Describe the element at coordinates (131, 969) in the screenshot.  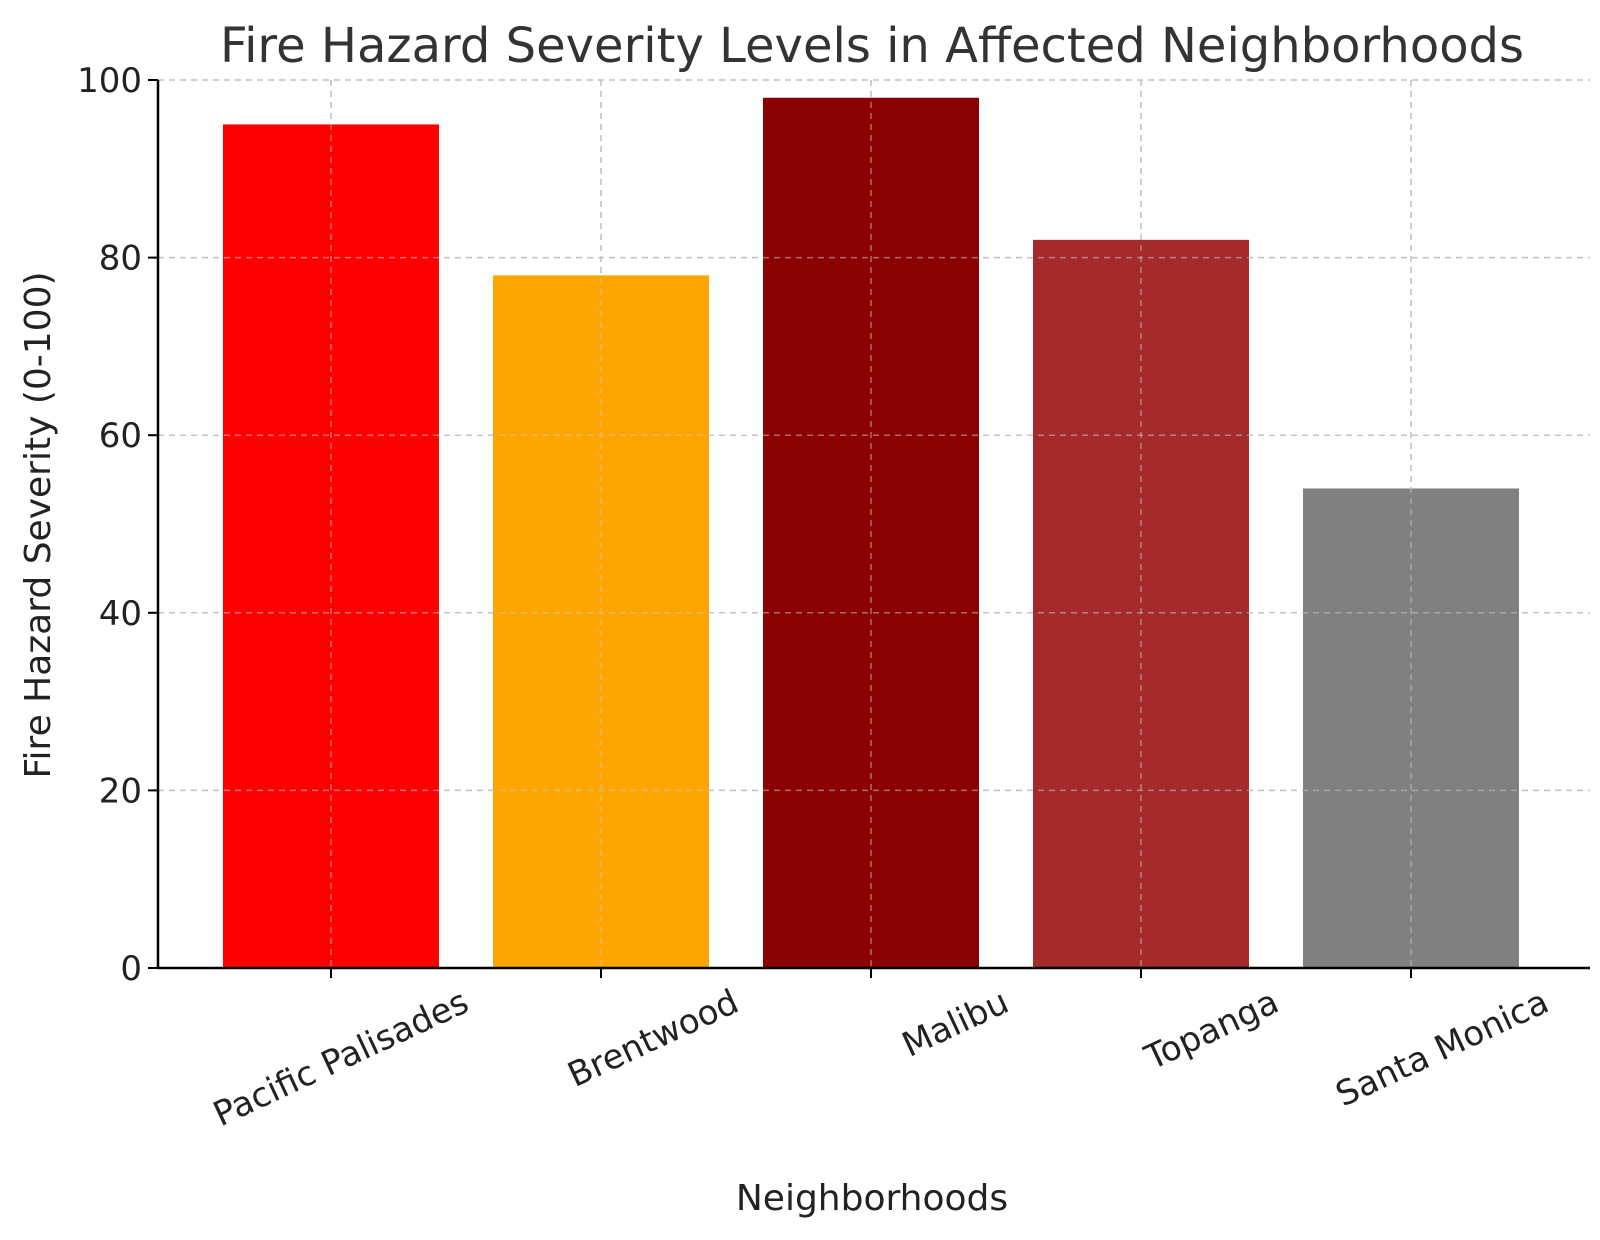
I see `y-tick-label: 0` at that location.